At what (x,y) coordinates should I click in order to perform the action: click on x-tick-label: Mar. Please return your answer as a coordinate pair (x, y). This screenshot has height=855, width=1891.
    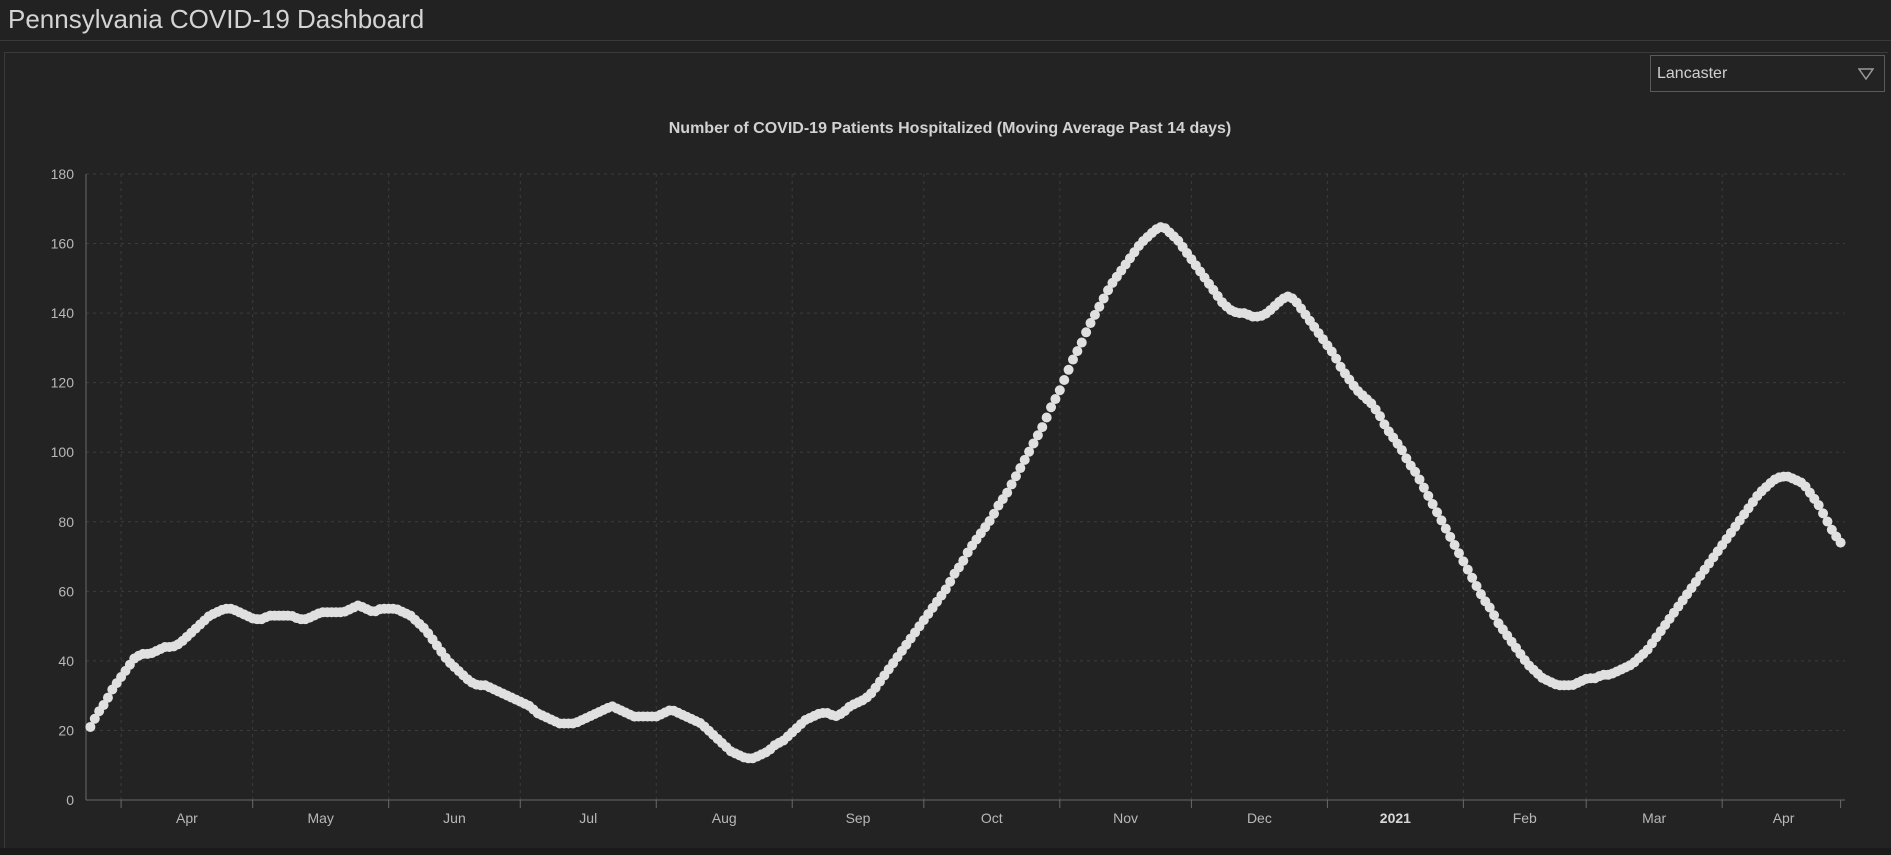
    Looking at the image, I should click on (1654, 818).